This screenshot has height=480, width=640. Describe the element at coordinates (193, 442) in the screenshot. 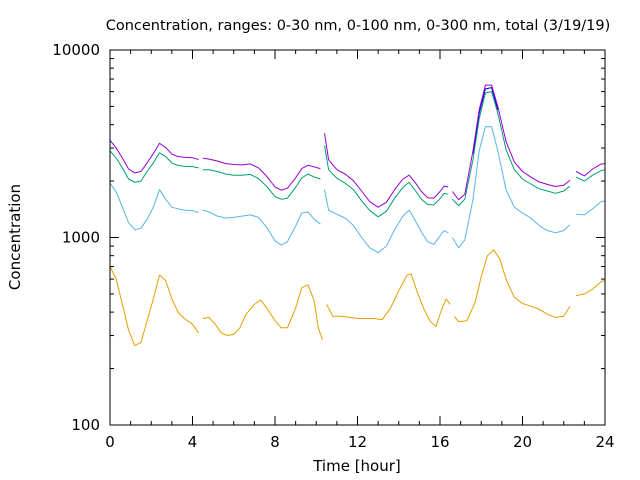

I see `x-tick-label: 4` at that location.